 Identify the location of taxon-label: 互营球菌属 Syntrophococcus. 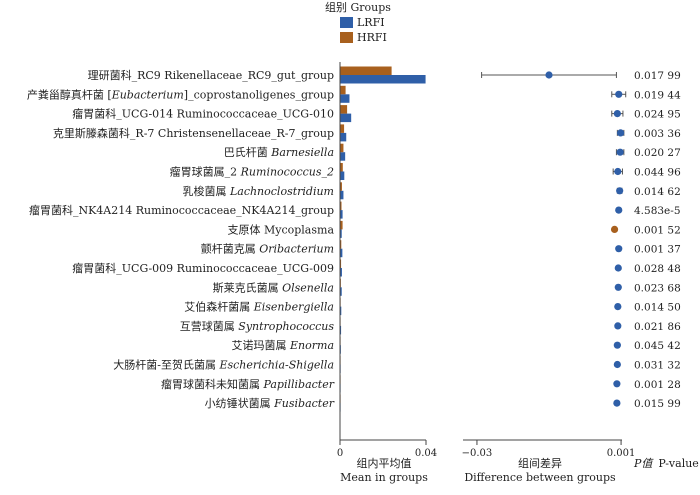
(257, 326).